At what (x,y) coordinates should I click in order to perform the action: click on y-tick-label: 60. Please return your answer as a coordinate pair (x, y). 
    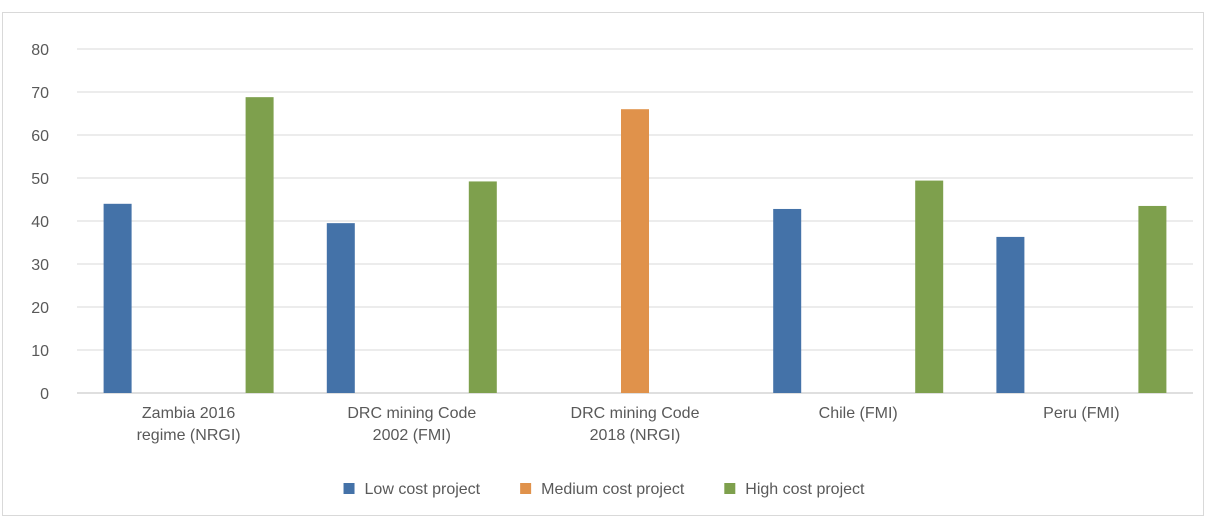
    Looking at the image, I should click on (40, 136).